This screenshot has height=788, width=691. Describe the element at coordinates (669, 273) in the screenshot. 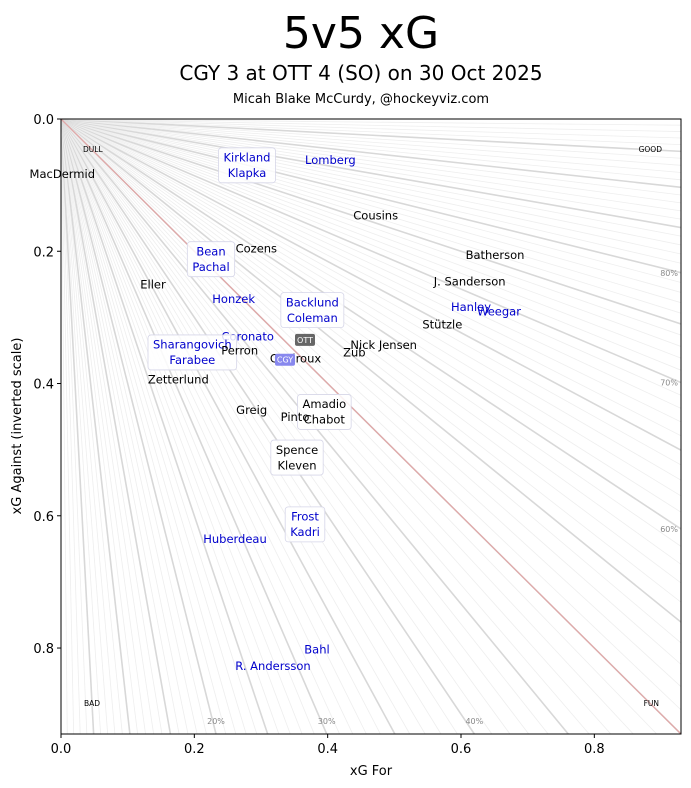

I see `percent-label: 80%` at that location.